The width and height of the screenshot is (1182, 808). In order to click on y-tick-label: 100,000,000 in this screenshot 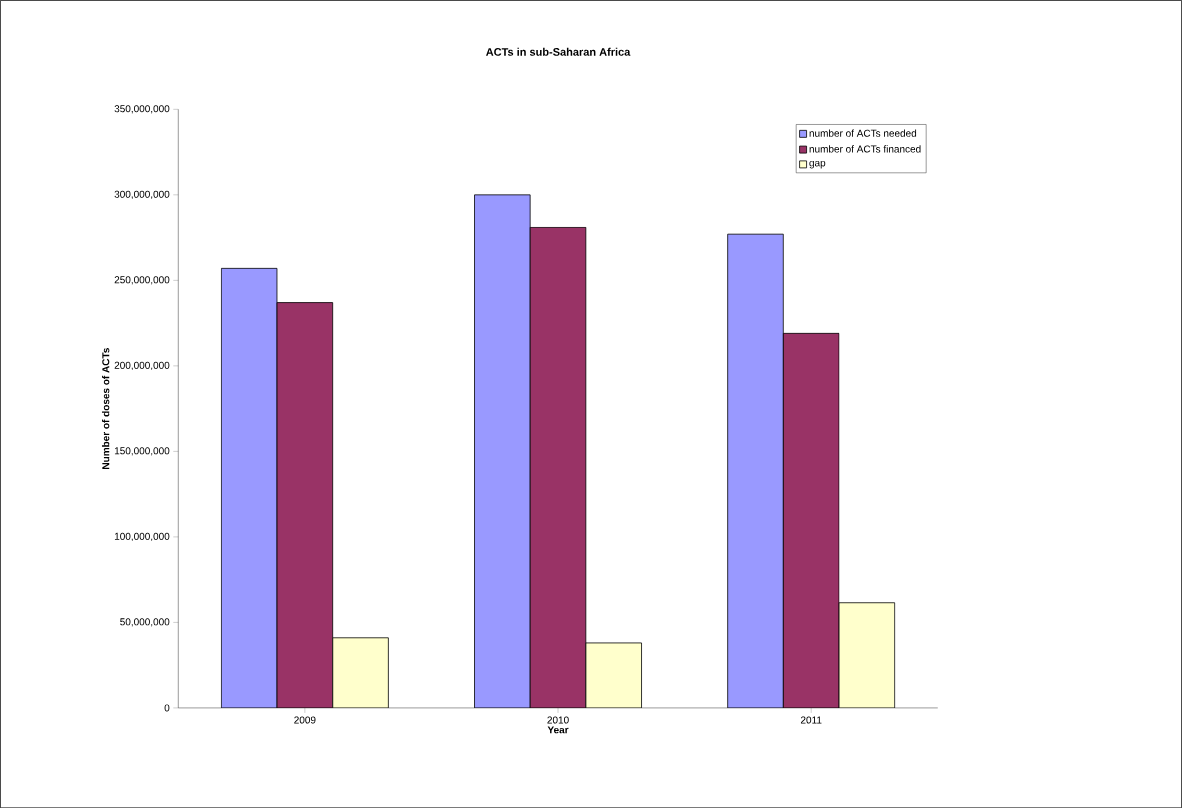, I will do `click(142, 536)`.